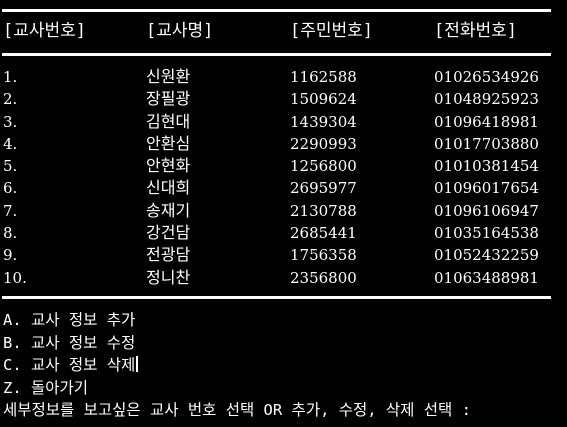 The height and width of the screenshot is (427, 567). Describe the element at coordinates (10, 233) in the screenshot. I see `row-number: 8.` at that location.